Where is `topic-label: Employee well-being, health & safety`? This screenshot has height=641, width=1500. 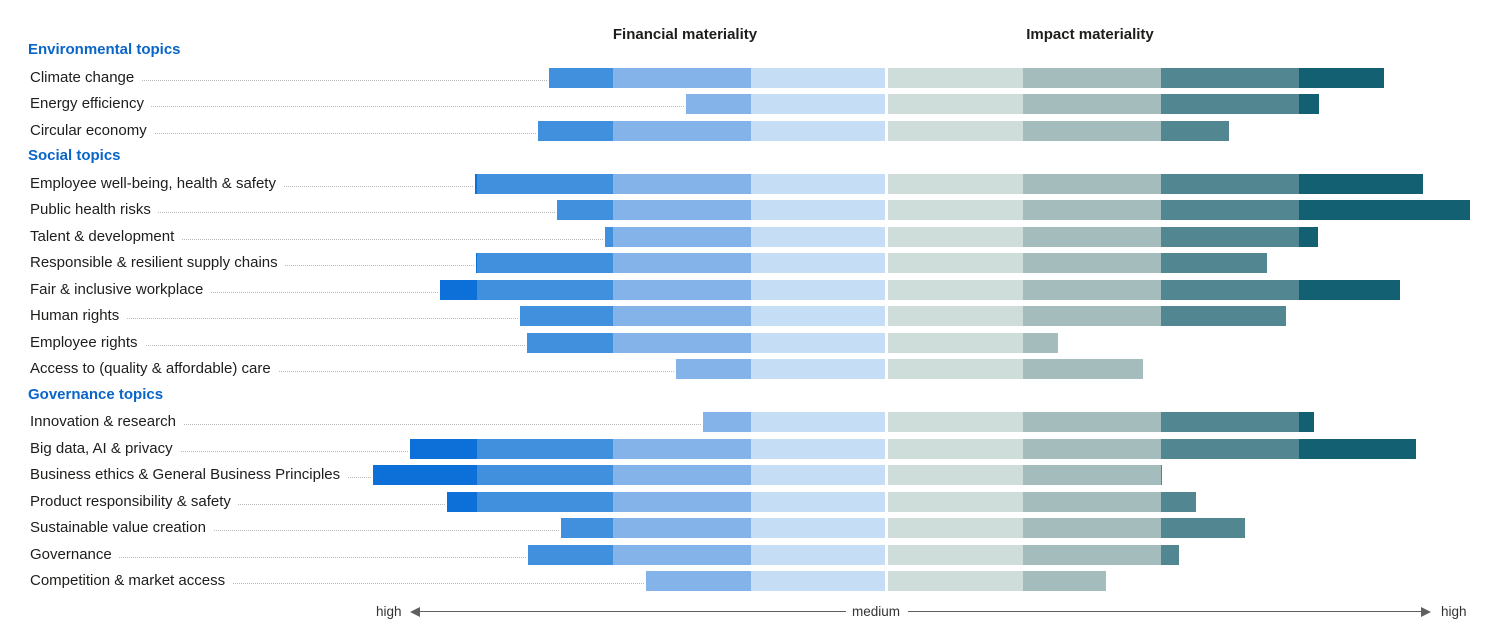 topic-label: Employee well-being, health & safety is located at coordinates (156, 183).